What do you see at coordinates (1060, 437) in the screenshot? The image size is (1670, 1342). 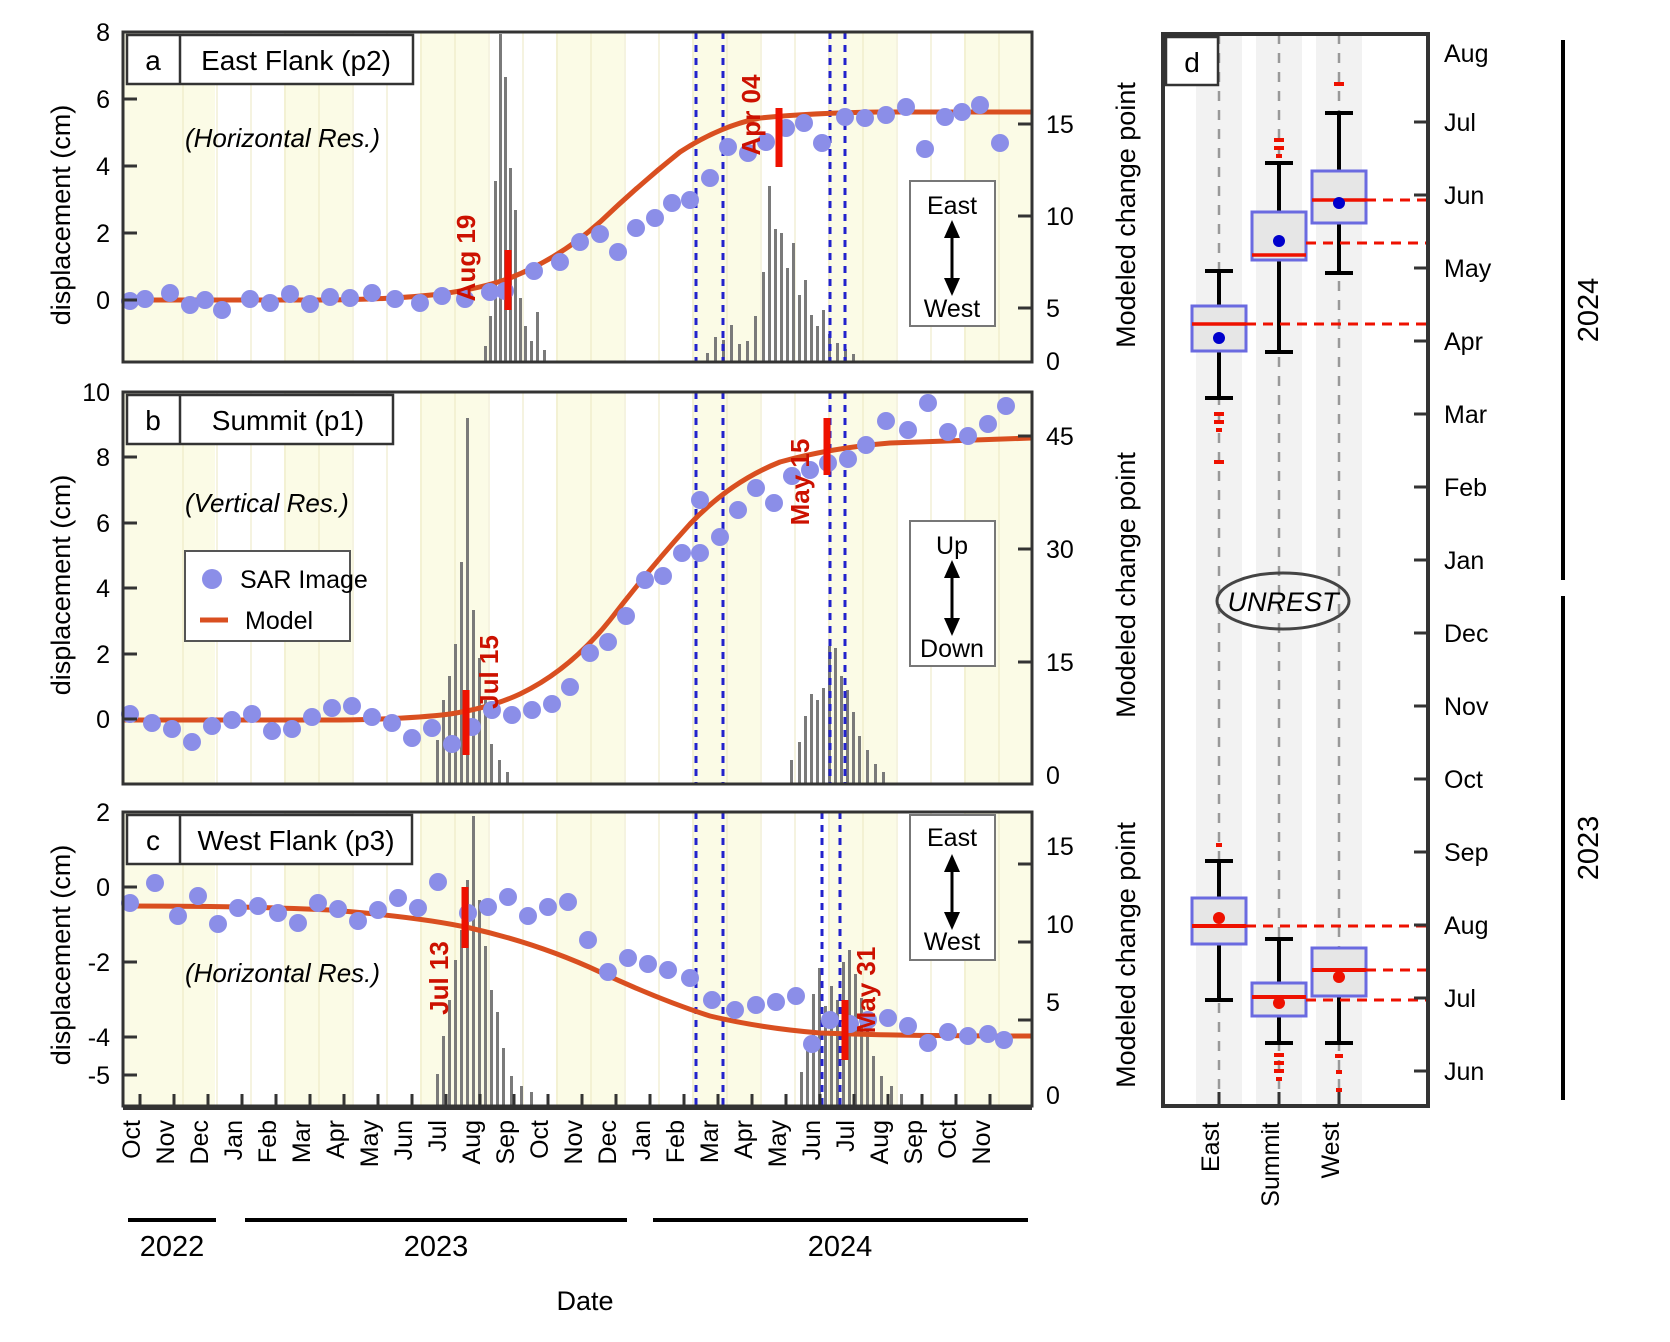 I see `panel-b-y2tick-45: 45` at bounding box center [1060, 437].